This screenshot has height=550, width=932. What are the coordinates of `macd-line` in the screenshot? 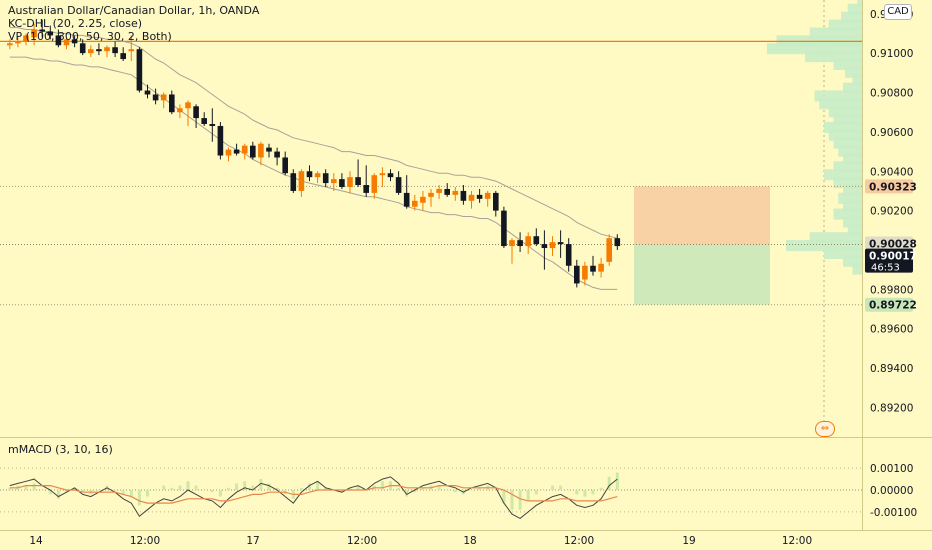 It's located at (313, 497).